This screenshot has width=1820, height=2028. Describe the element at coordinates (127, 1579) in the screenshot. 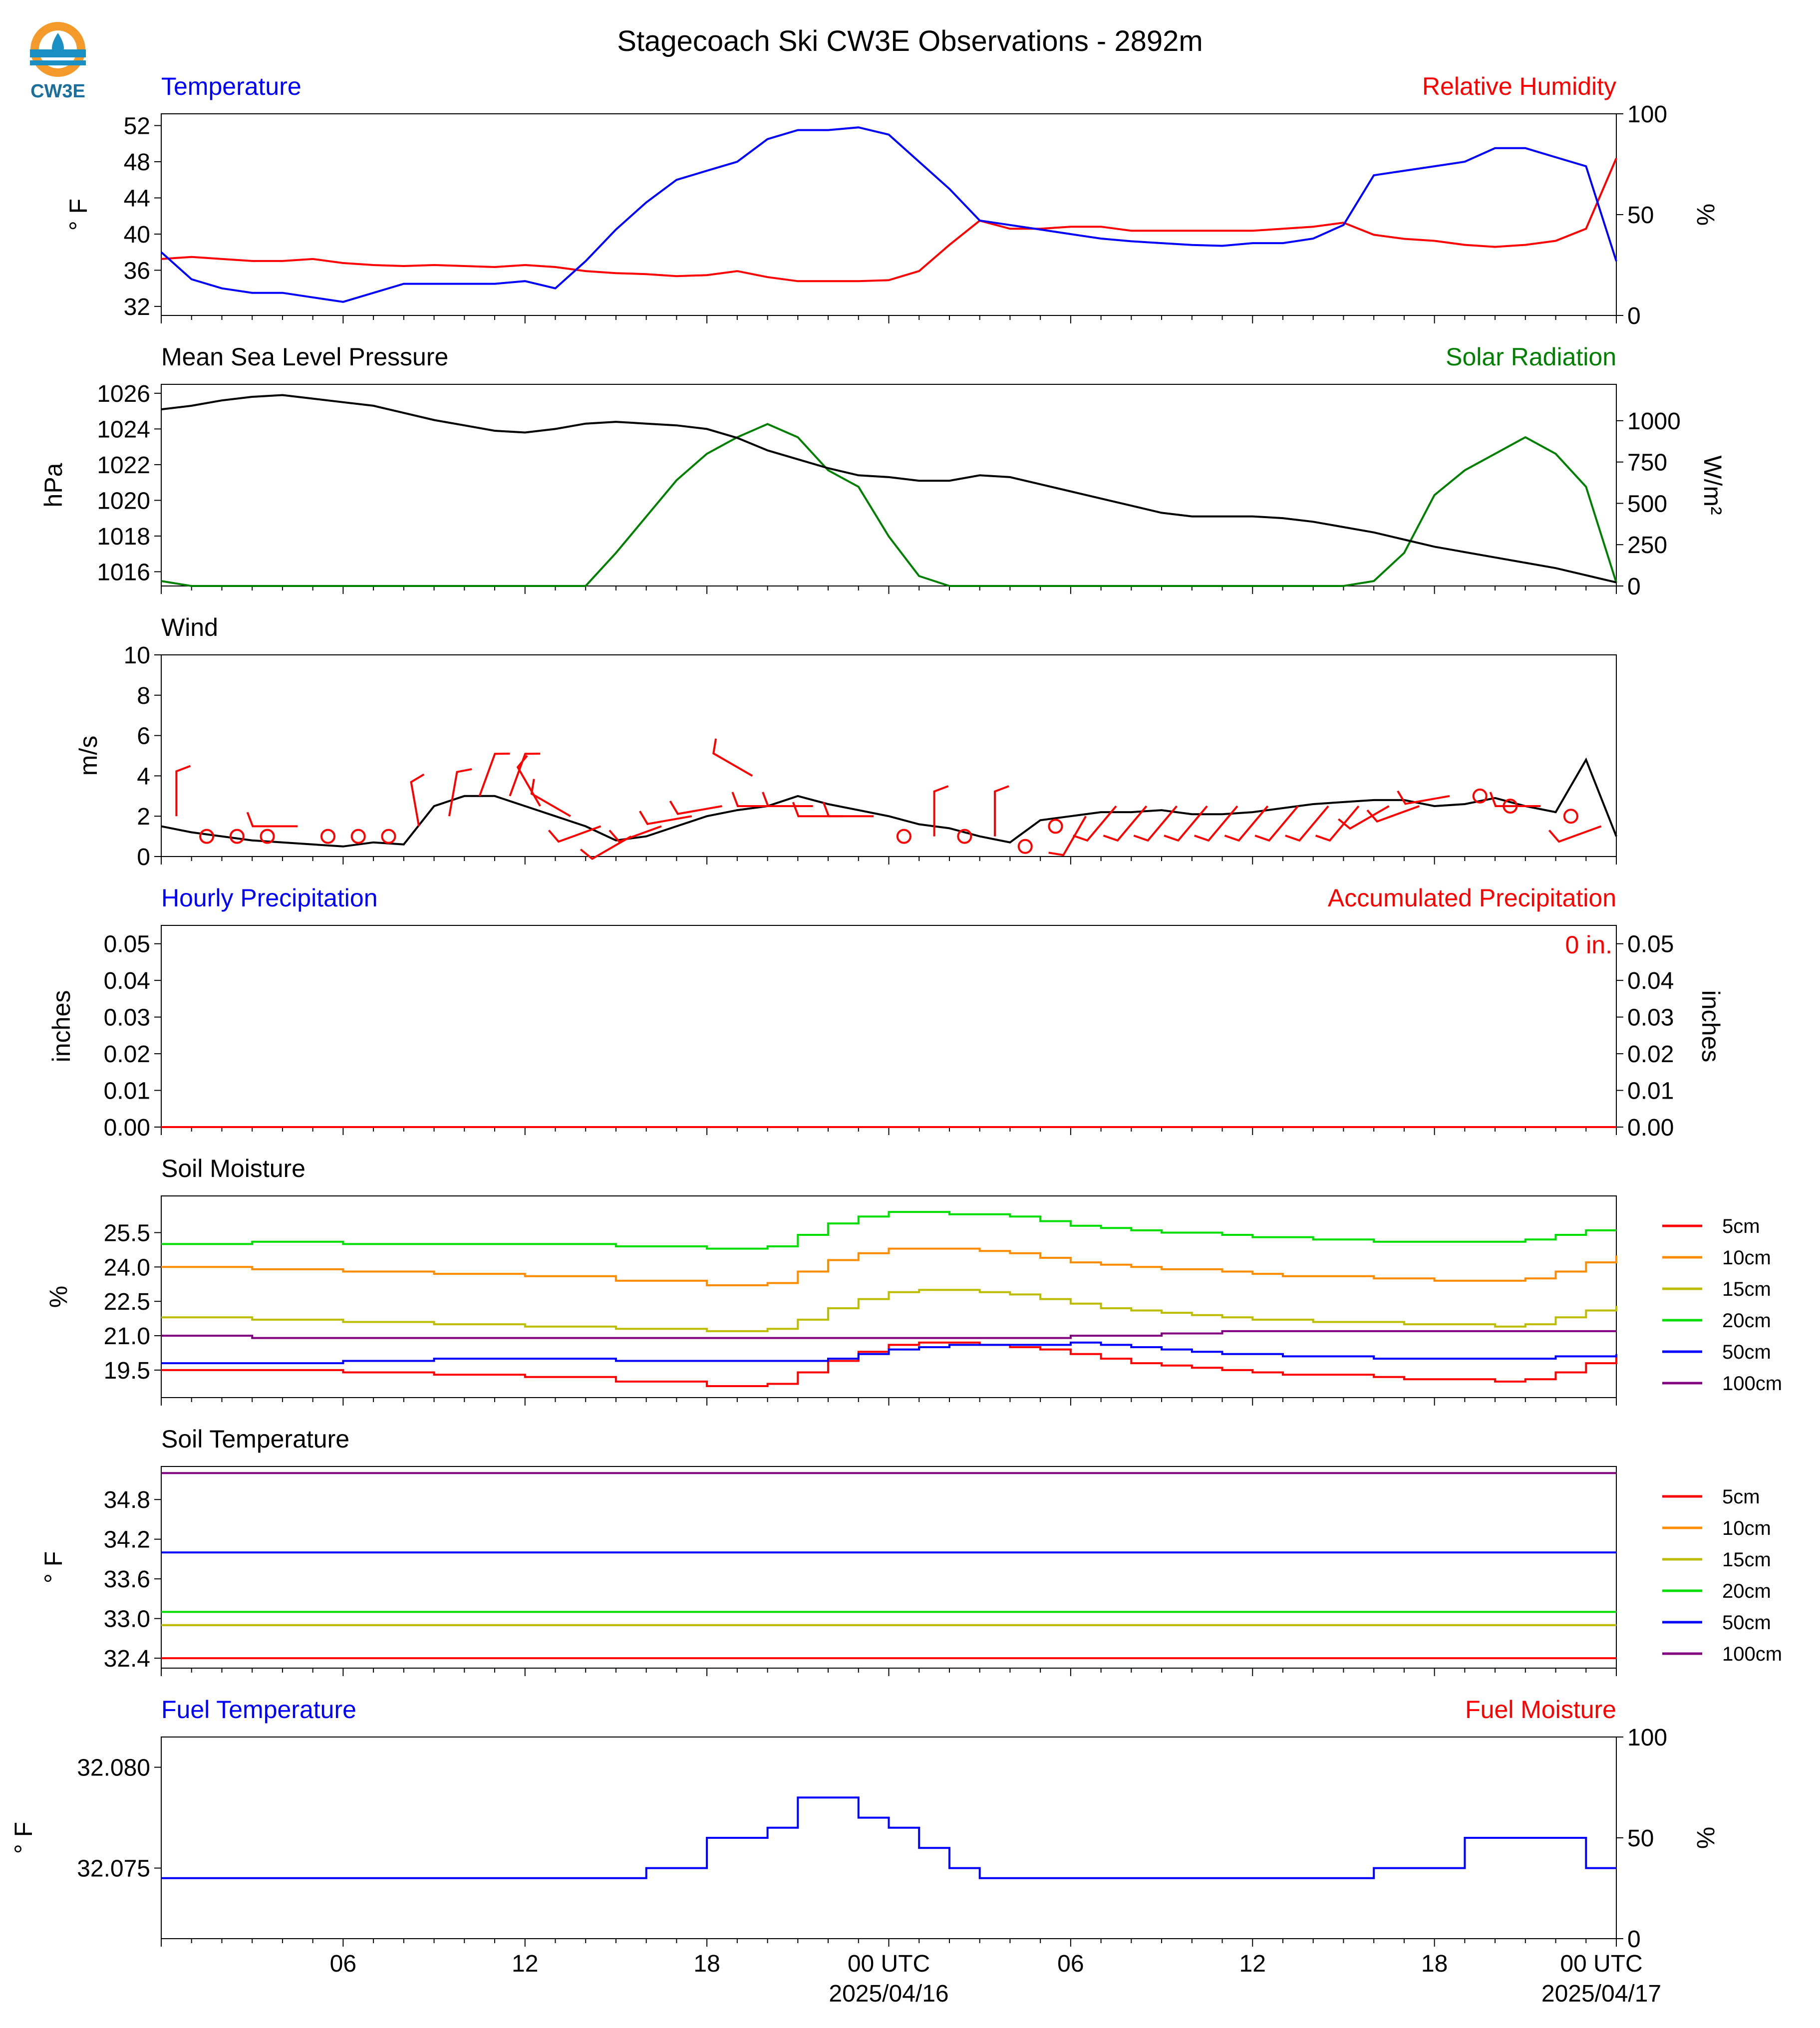

I see `y-tick-label: 33.6` at that location.